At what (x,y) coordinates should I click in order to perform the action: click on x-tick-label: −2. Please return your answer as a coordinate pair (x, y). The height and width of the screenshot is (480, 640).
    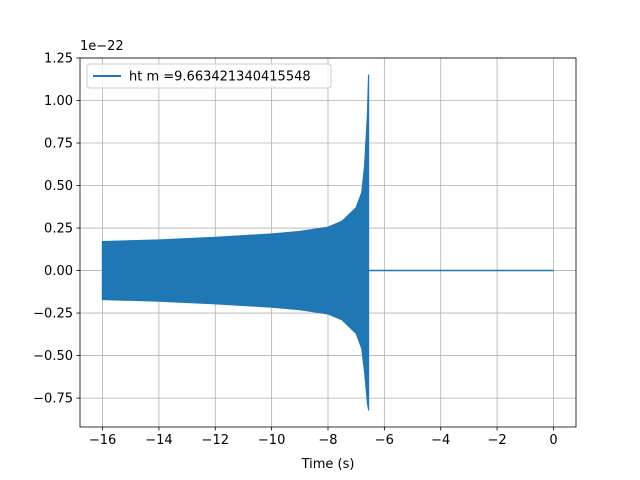
    Looking at the image, I should click on (497, 440).